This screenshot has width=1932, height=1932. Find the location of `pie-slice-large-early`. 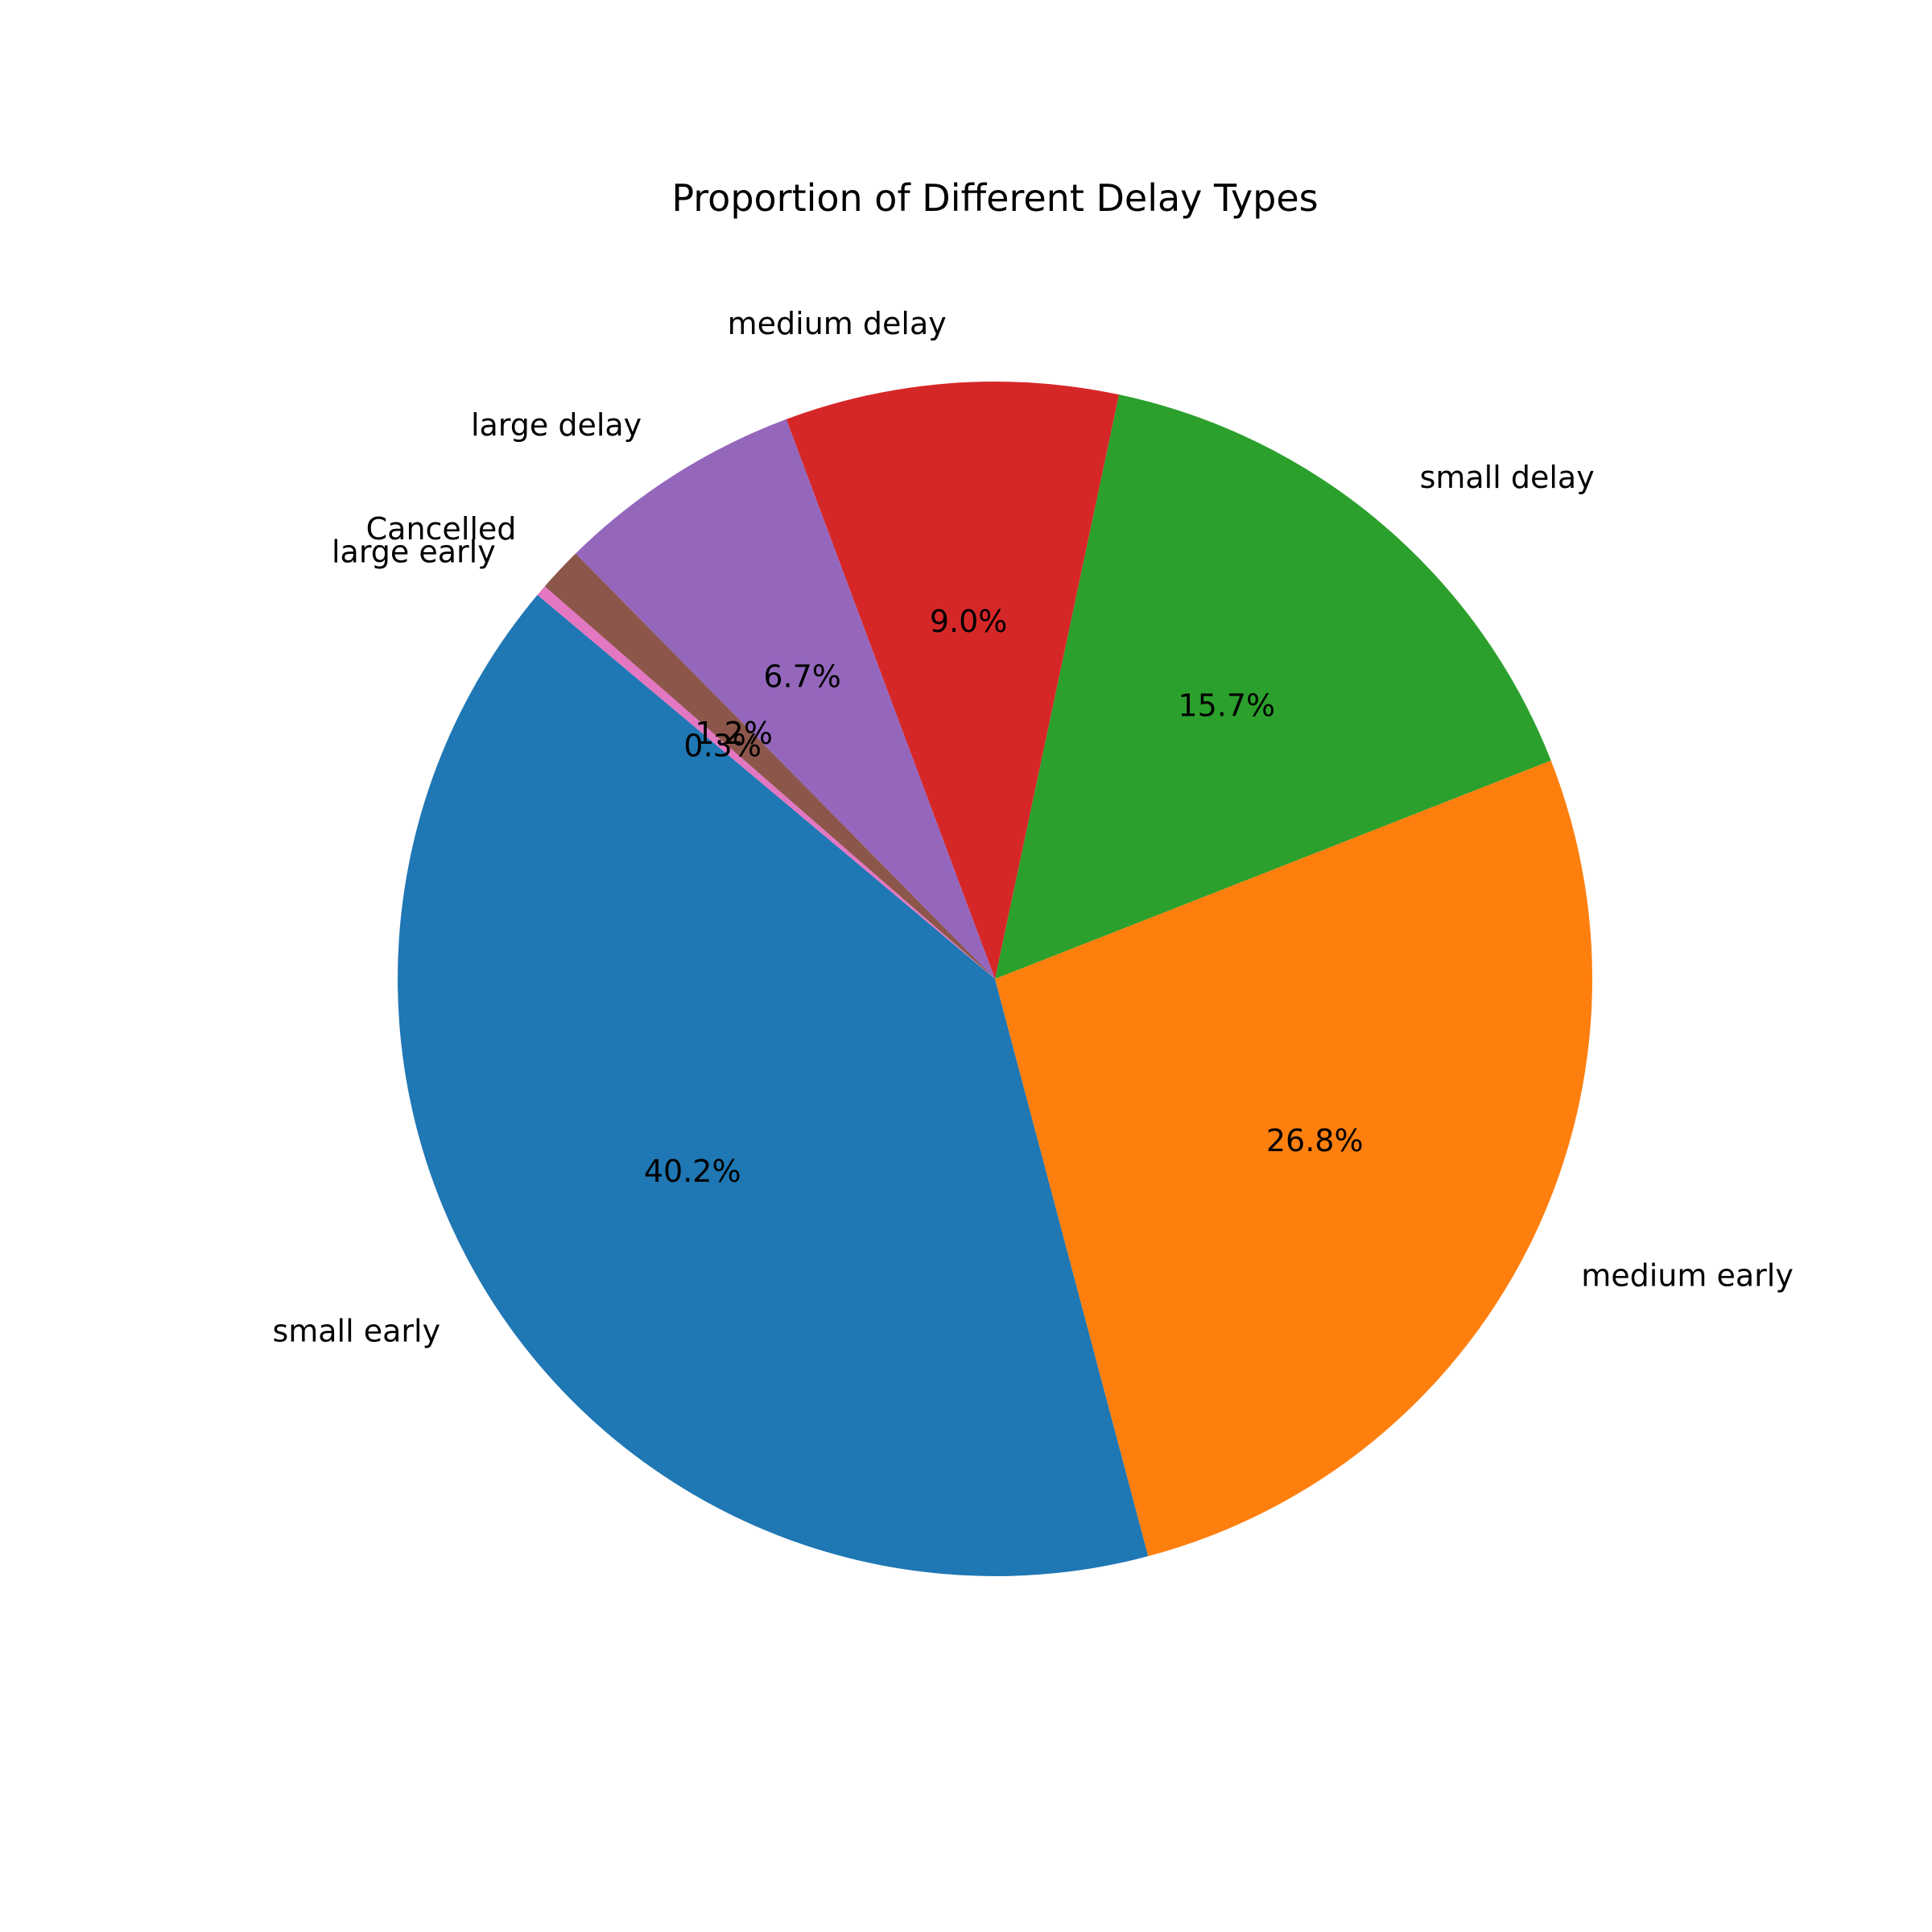

pie-slice-large-early is located at coordinates (766, 782).